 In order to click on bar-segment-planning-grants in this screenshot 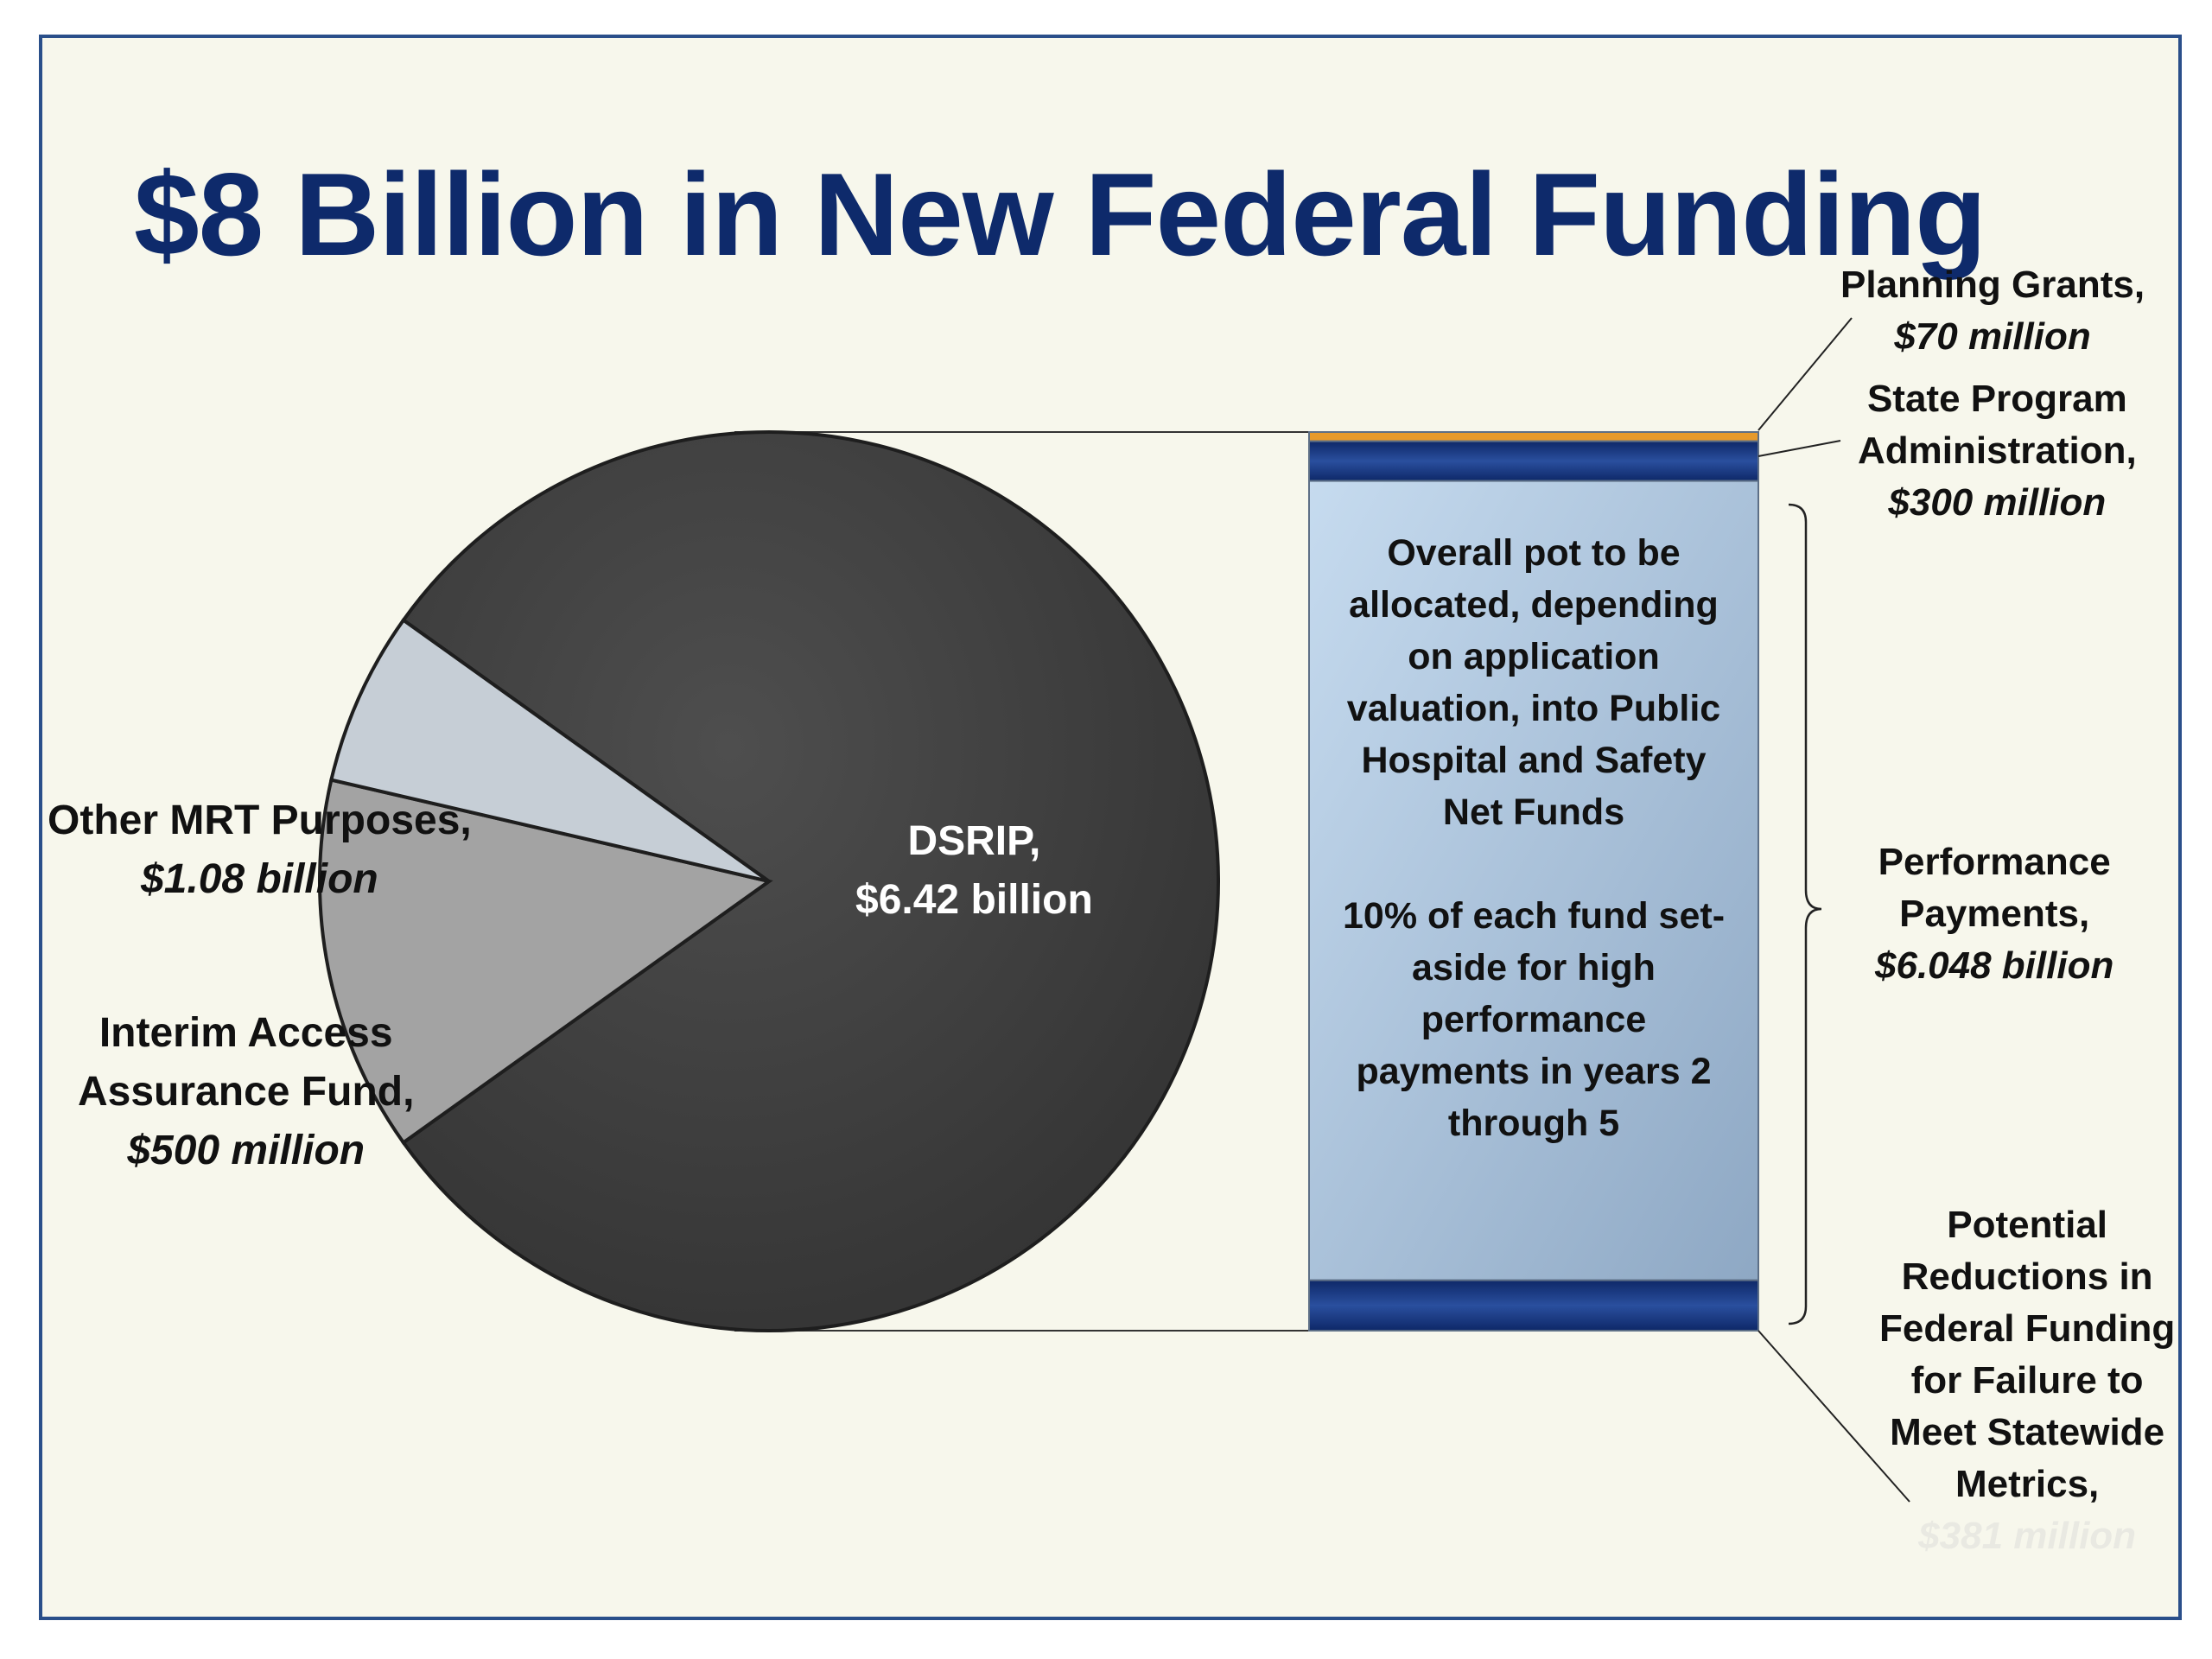, I will do `click(1533, 436)`.